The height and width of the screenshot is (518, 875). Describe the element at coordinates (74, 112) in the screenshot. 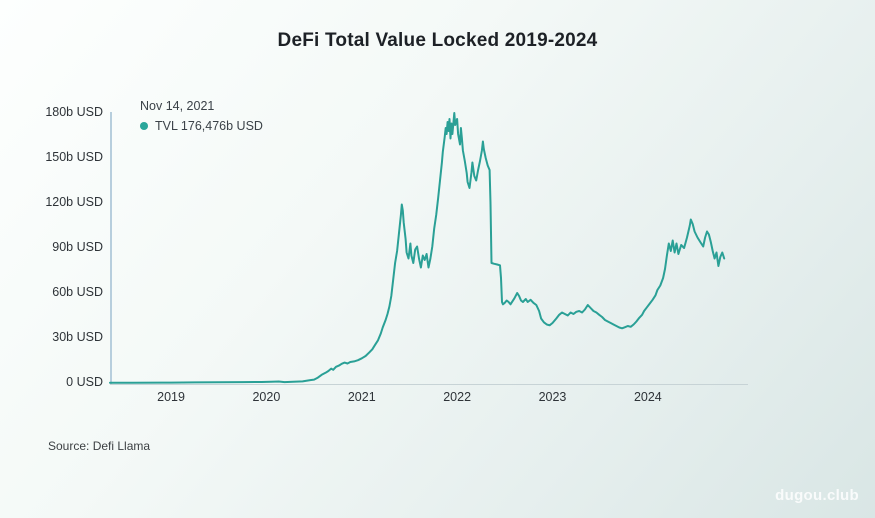

I see `y-tick-label: 180b USD` at that location.